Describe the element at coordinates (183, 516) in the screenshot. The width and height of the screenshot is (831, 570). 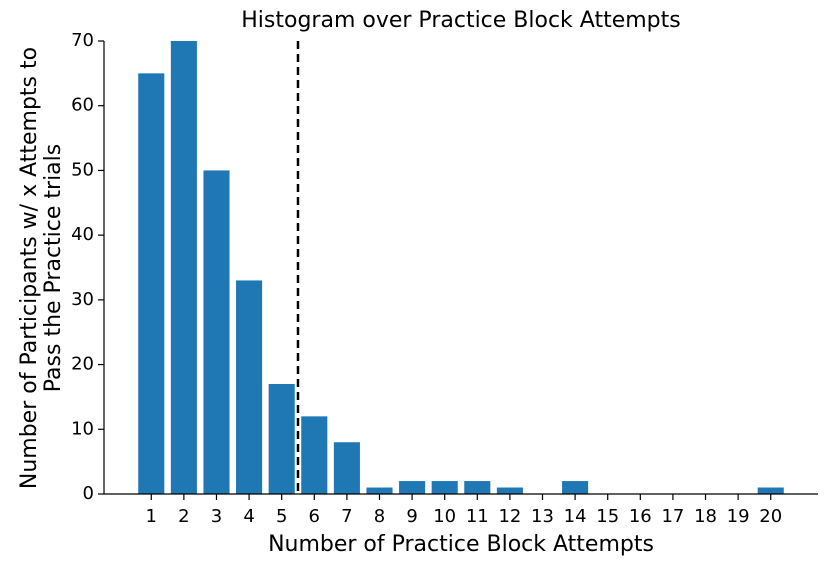
I see `x-tick-label: 2` at that location.